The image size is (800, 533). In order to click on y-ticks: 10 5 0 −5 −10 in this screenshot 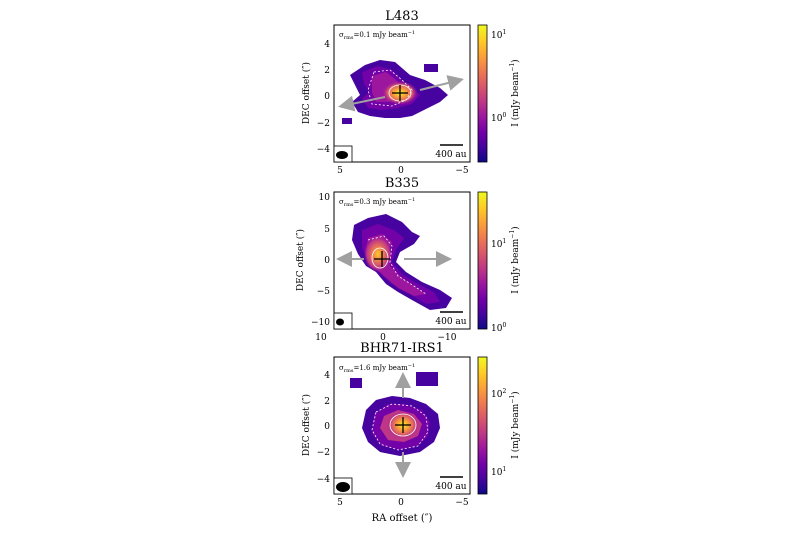, I will do `click(320, 260)`.